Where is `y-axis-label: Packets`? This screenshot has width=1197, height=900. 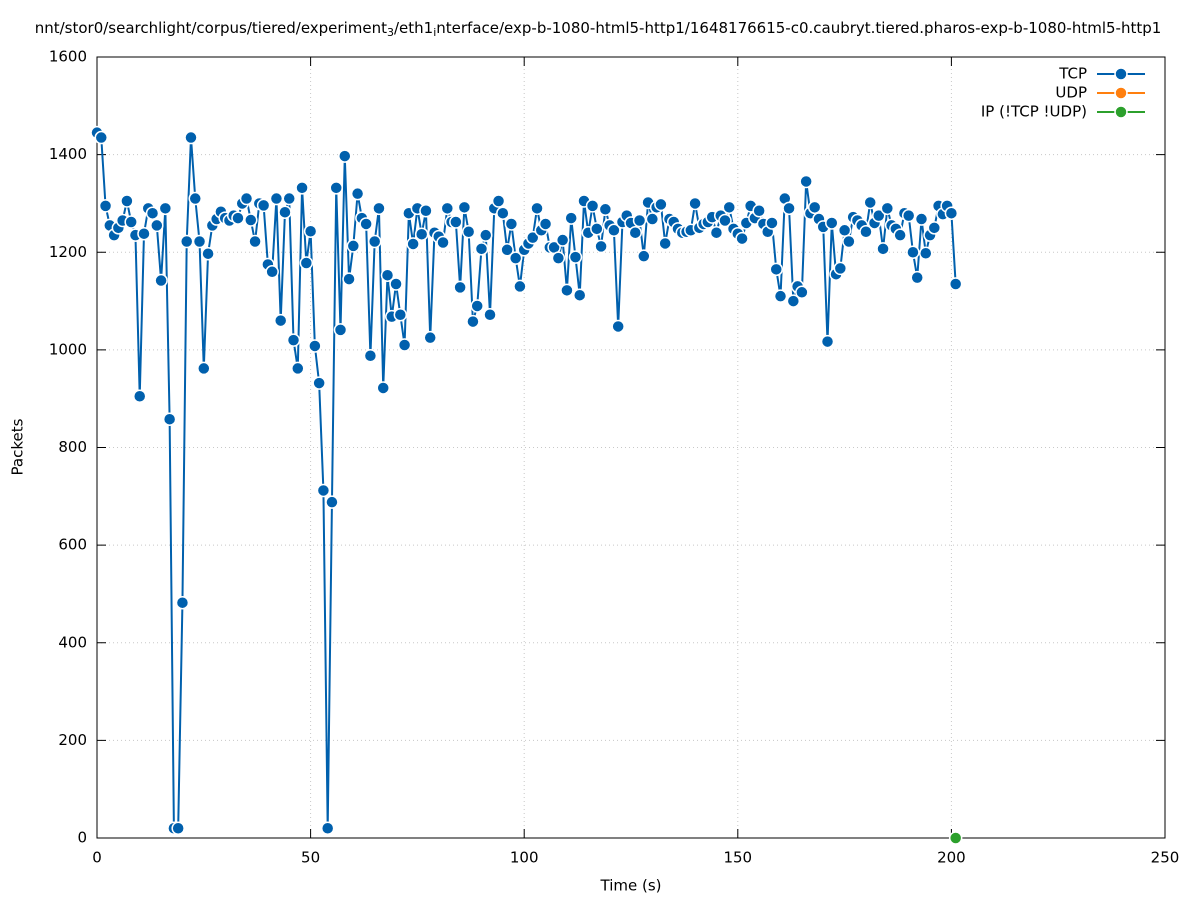
y-axis-label: Packets is located at coordinates (18, 446).